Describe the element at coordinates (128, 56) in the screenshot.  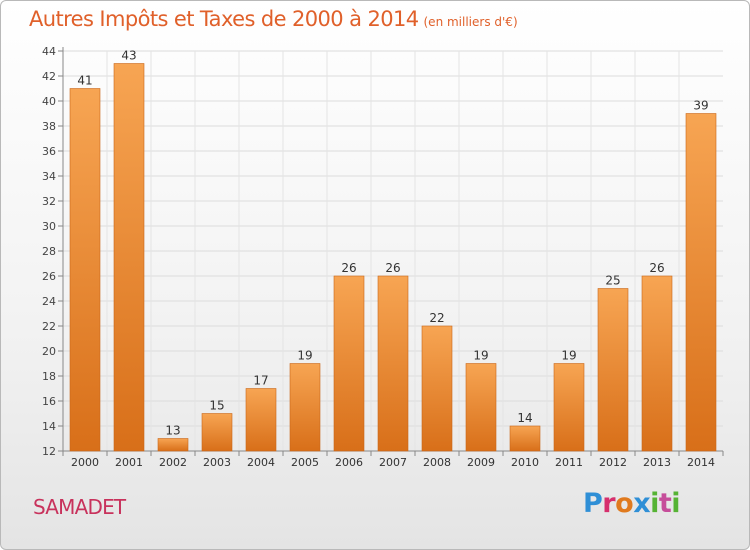
I see `value-label: 43` at that location.